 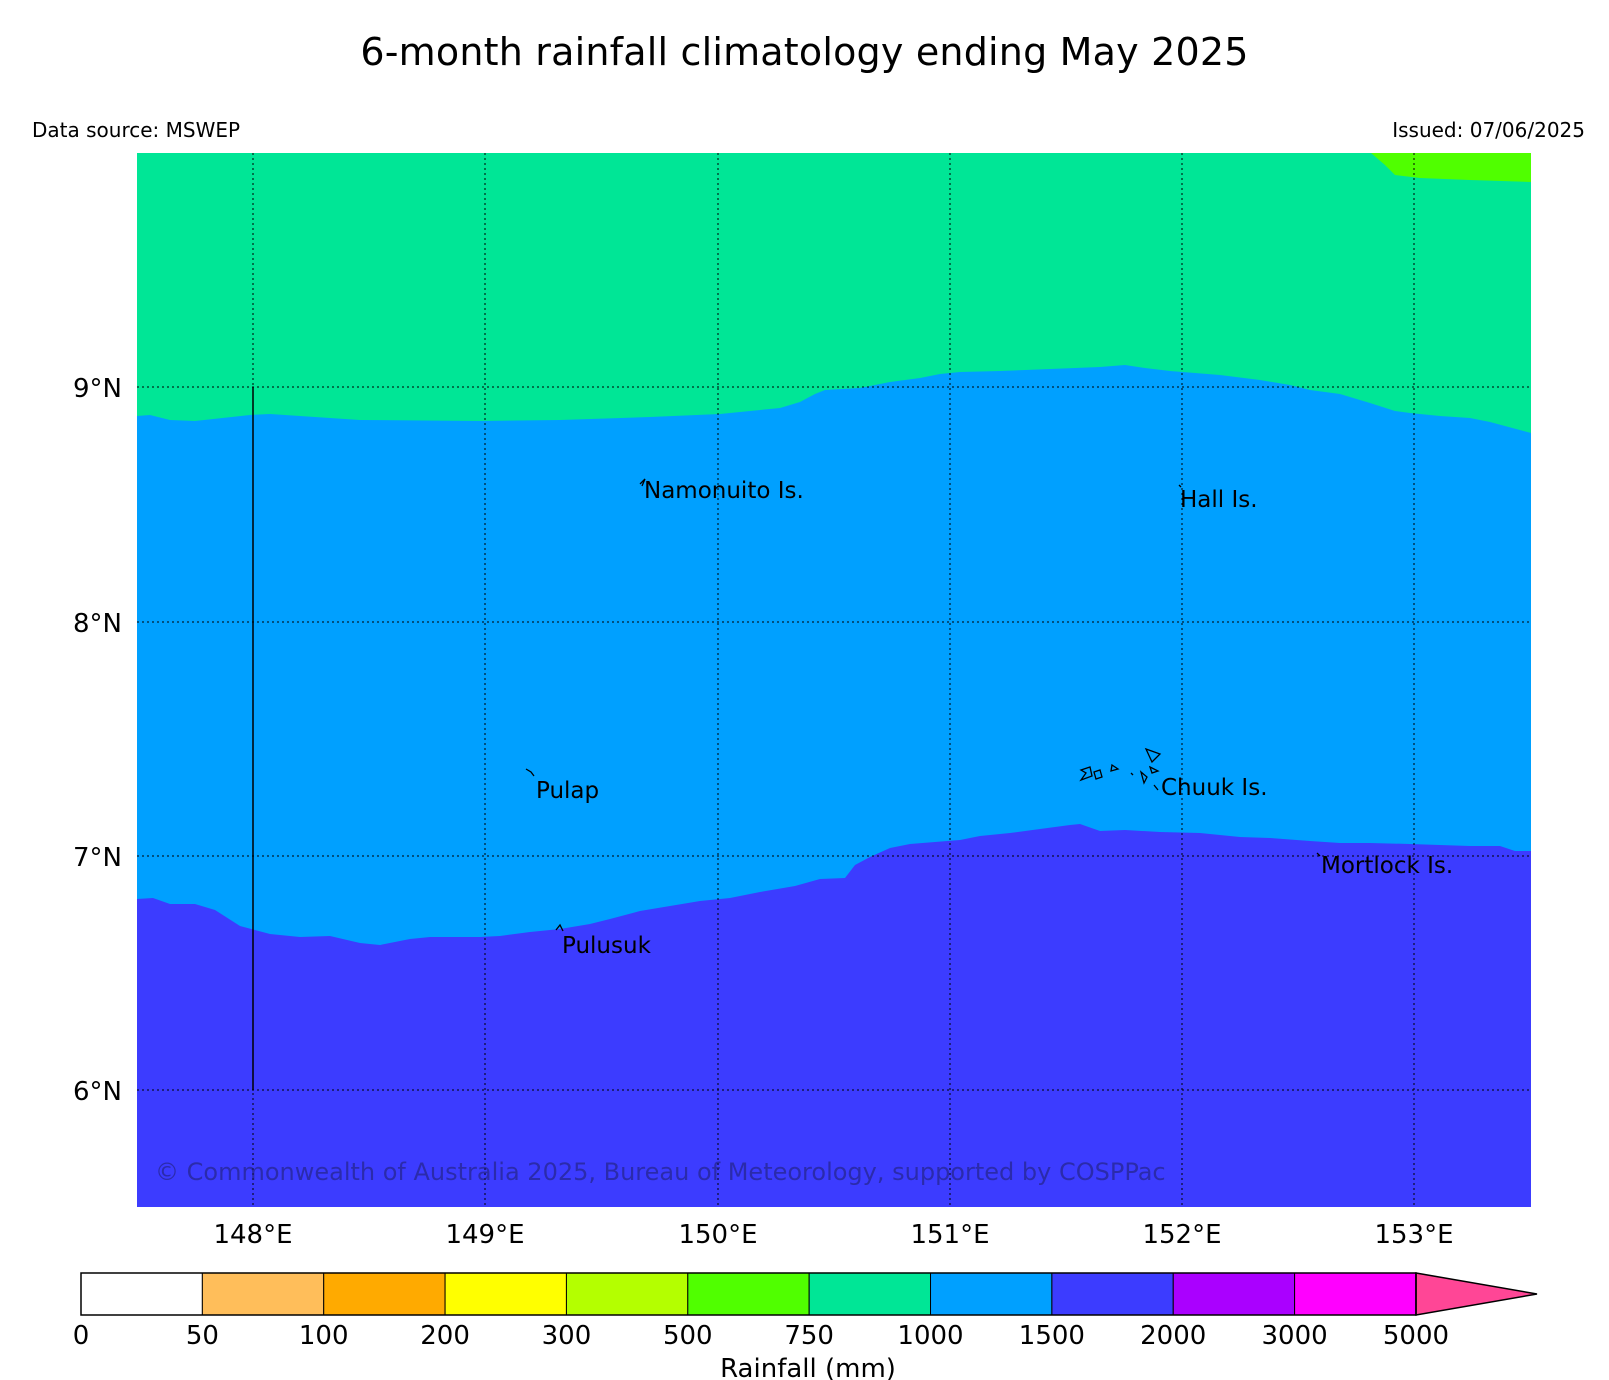 What do you see at coordinates (567, 791) in the screenshot?
I see `place-label-pulap: Pulap` at bounding box center [567, 791].